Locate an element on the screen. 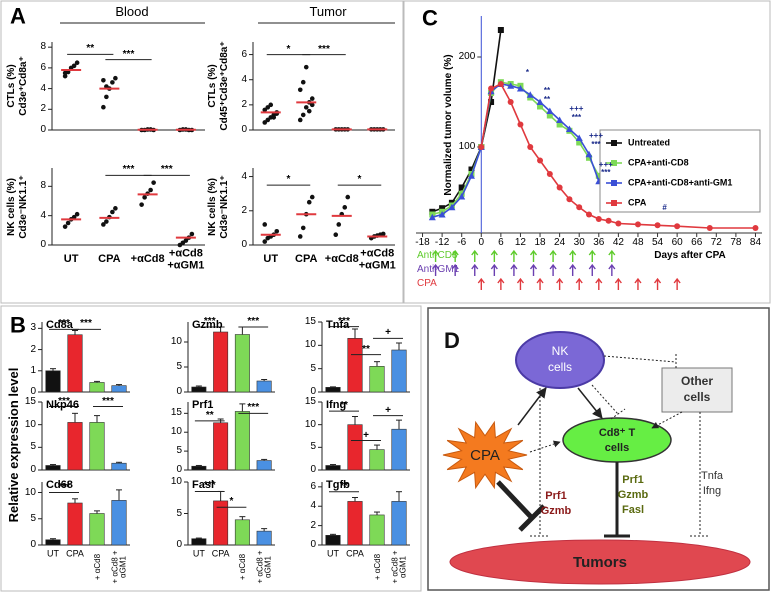 The image size is (771, 592). x-tick-label: 0 is located at coordinates (481, 242).